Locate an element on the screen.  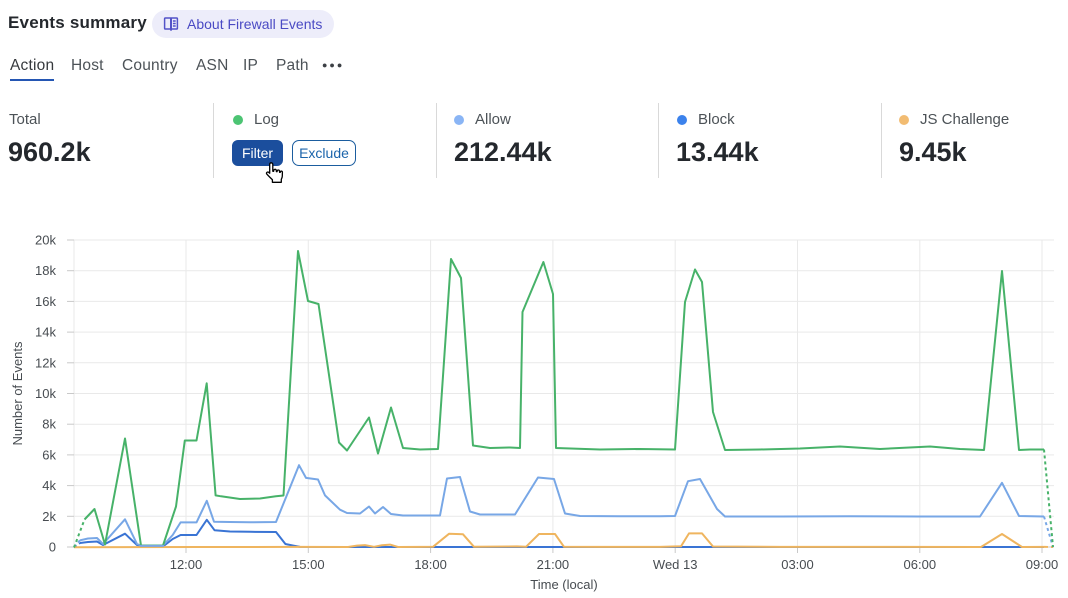
svg-text: Number of Events is located at coordinates (17, 393).